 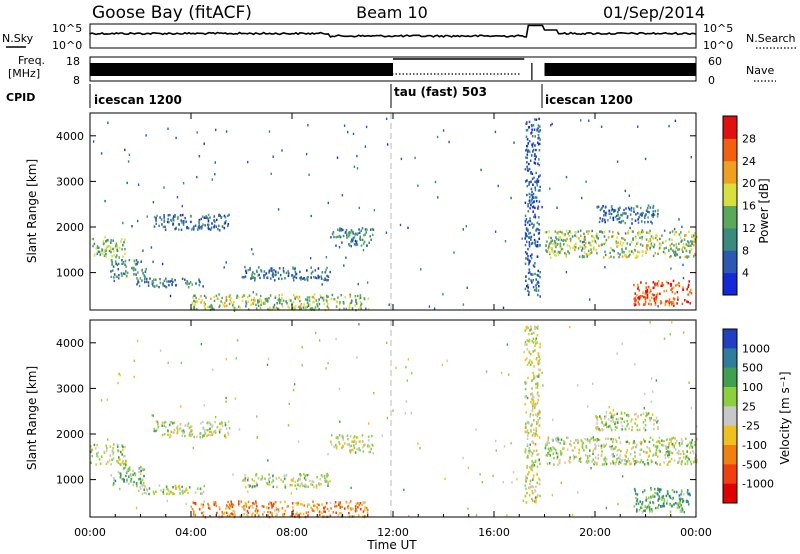 I want to click on y-tick-label: 4000, so click(x=70, y=136).